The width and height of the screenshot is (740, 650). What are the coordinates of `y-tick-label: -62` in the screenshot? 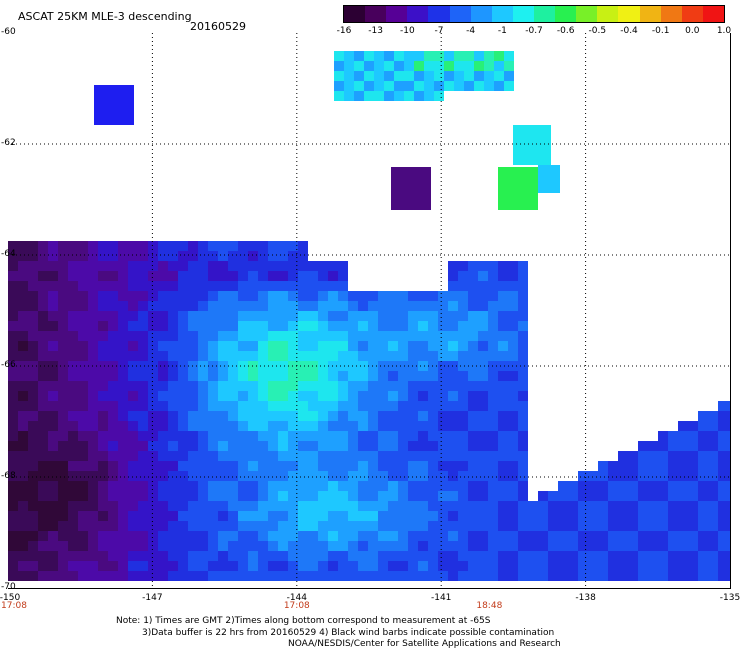 It's located at (8, 143).